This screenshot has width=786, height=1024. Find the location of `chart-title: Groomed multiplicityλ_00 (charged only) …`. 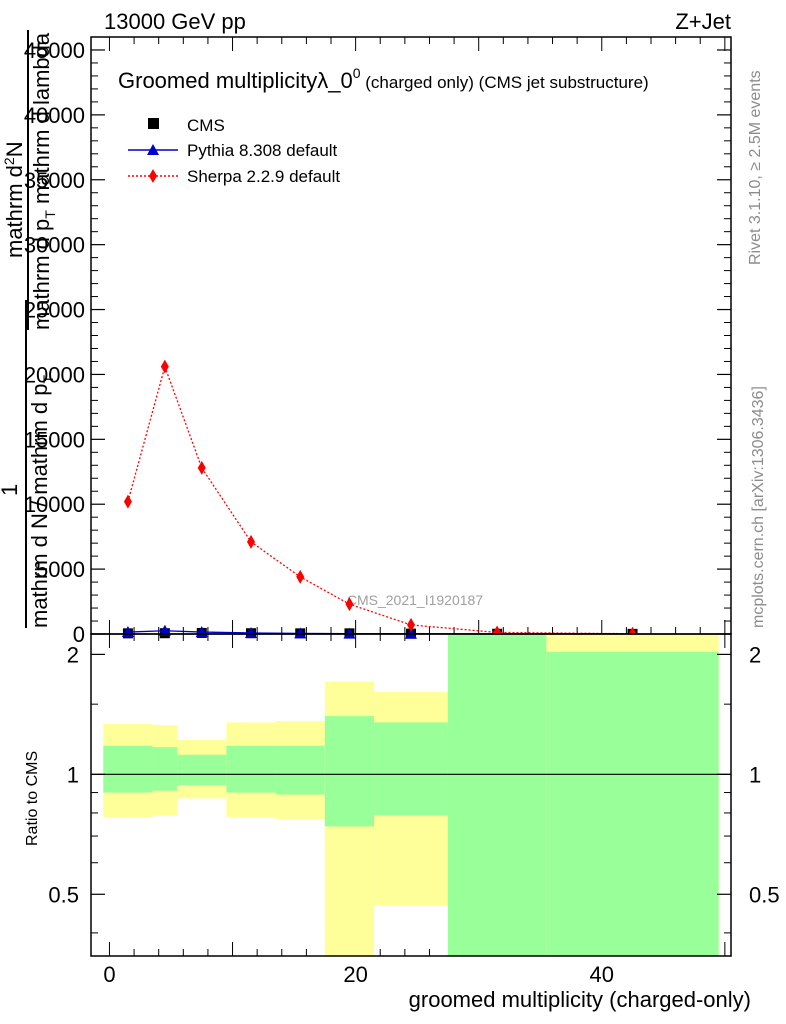

chart-title: Groomed multiplicityλ_00 (charged only) … is located at coordinates (383, 79).